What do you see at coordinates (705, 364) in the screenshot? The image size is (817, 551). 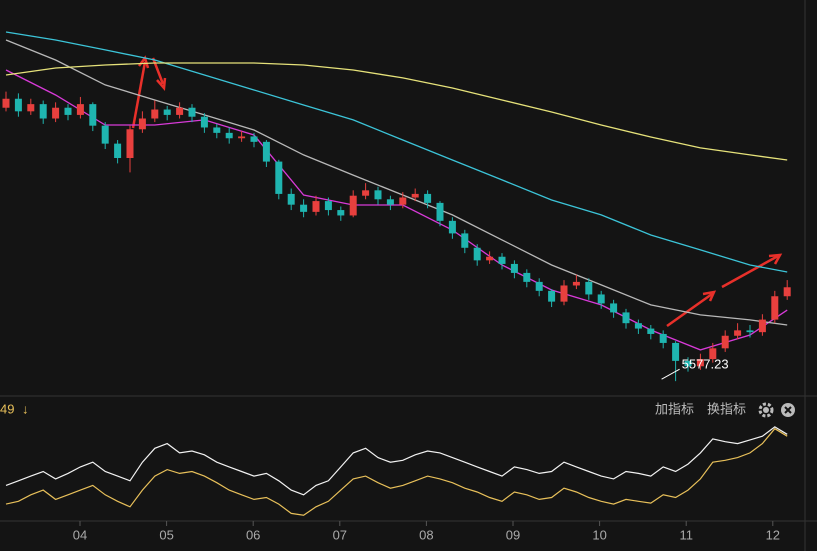 I see `low-label: 5577.23` at bounding box center [705, 364].